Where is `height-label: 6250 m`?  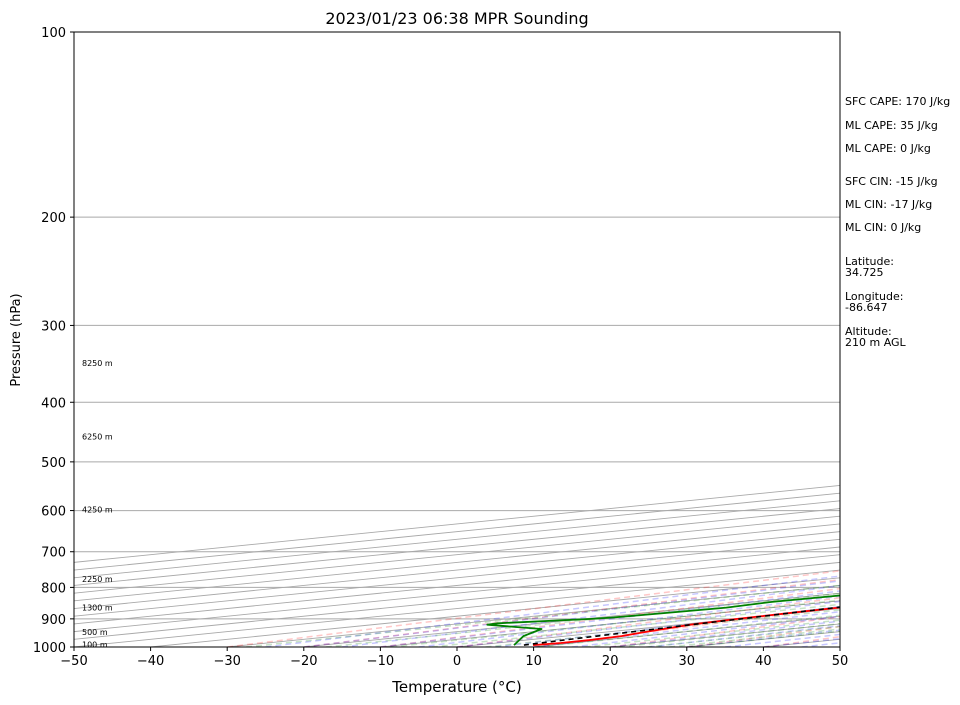 height-label: 6250 m is located at coordinates (97, 437).